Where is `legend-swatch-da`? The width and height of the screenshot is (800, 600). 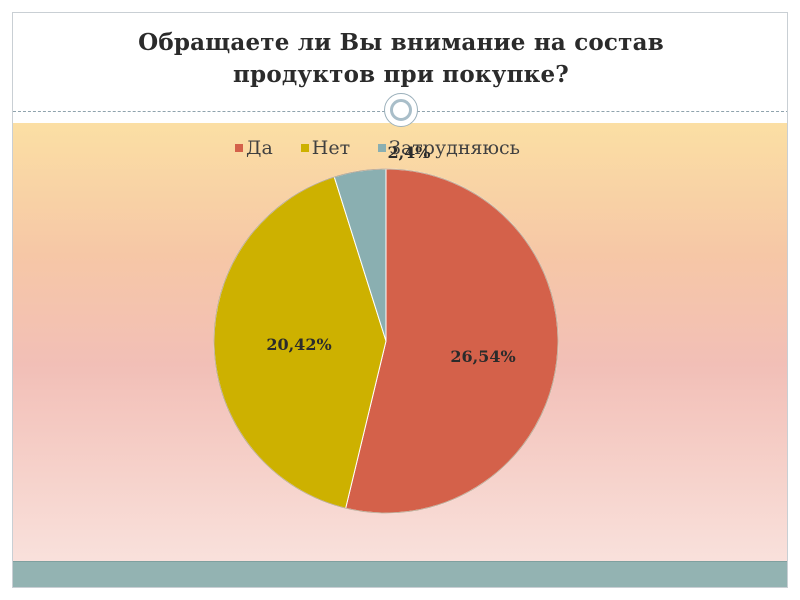 legend-swatch-da is located at coordinates (239, 148).